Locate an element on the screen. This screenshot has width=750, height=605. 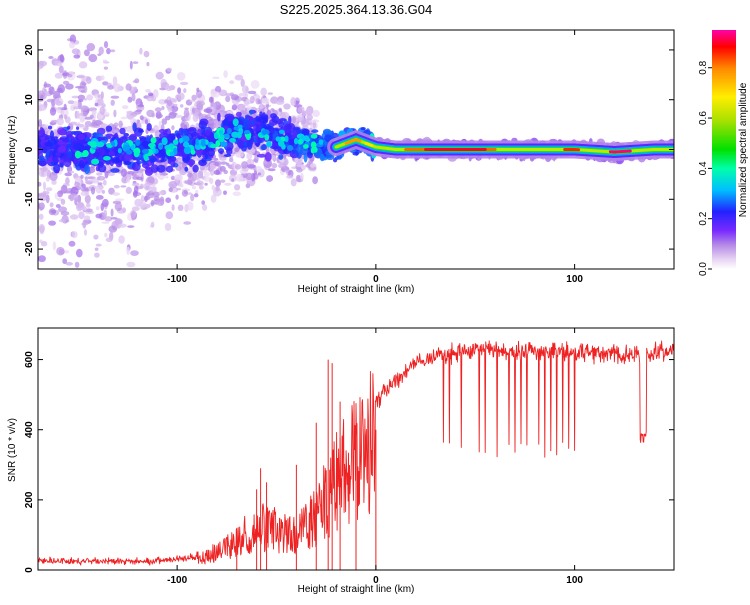
snr-y-tick-label: 0 is located at coordinates (29, 570).